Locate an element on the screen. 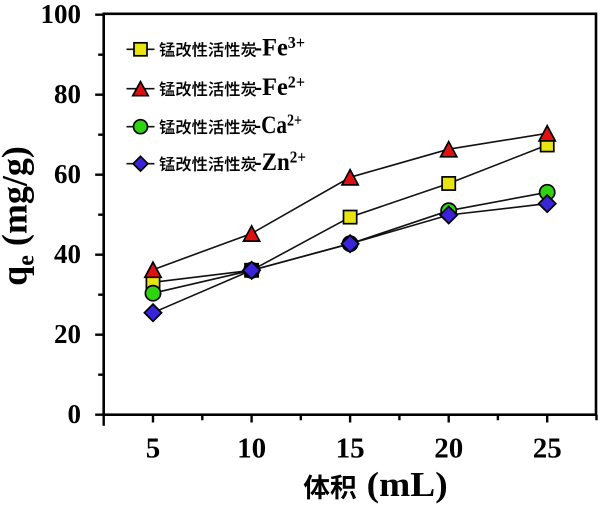 The height and width of the screenshot is (508, 600). svg-text: 5 is located at coordinates (153, 449).